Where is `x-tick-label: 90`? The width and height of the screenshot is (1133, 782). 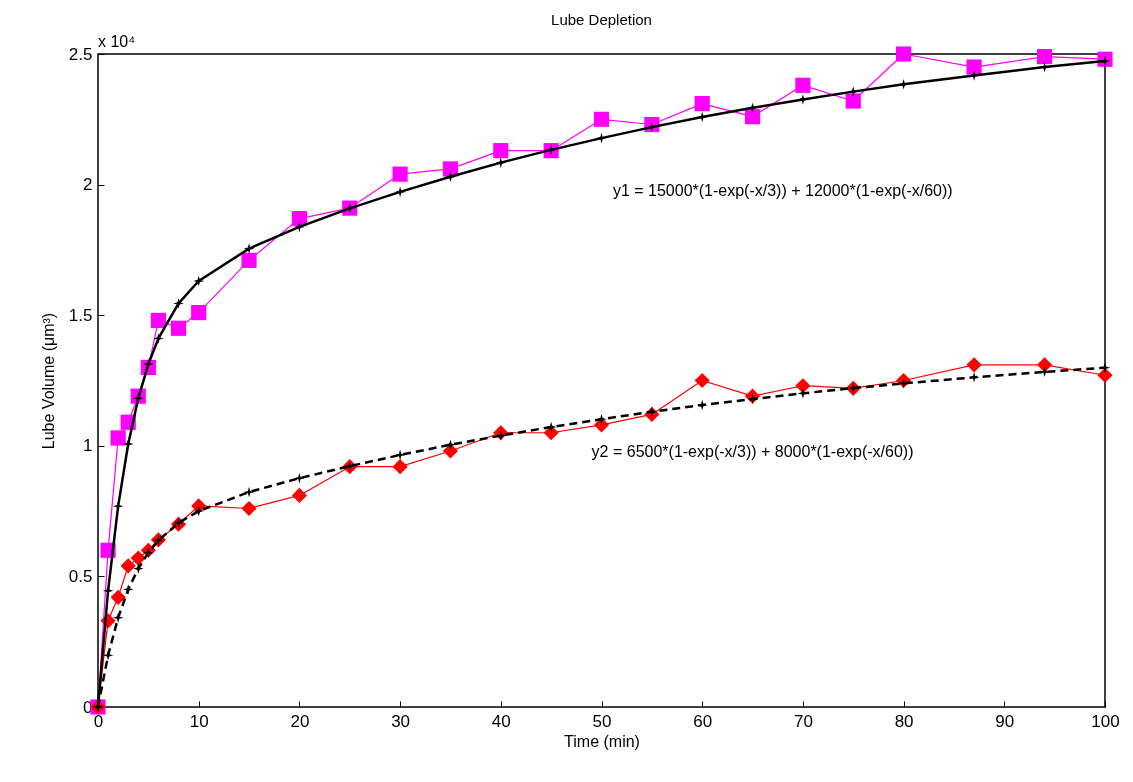 x-tick-label: 90 is located at coordinates (1005, 721).